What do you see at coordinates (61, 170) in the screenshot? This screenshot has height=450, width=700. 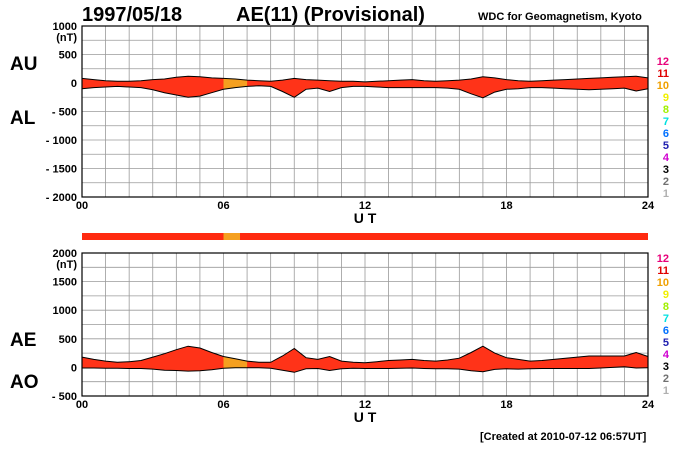 I see `y-tick-label: - 1500` at bounding box center [61, 170].